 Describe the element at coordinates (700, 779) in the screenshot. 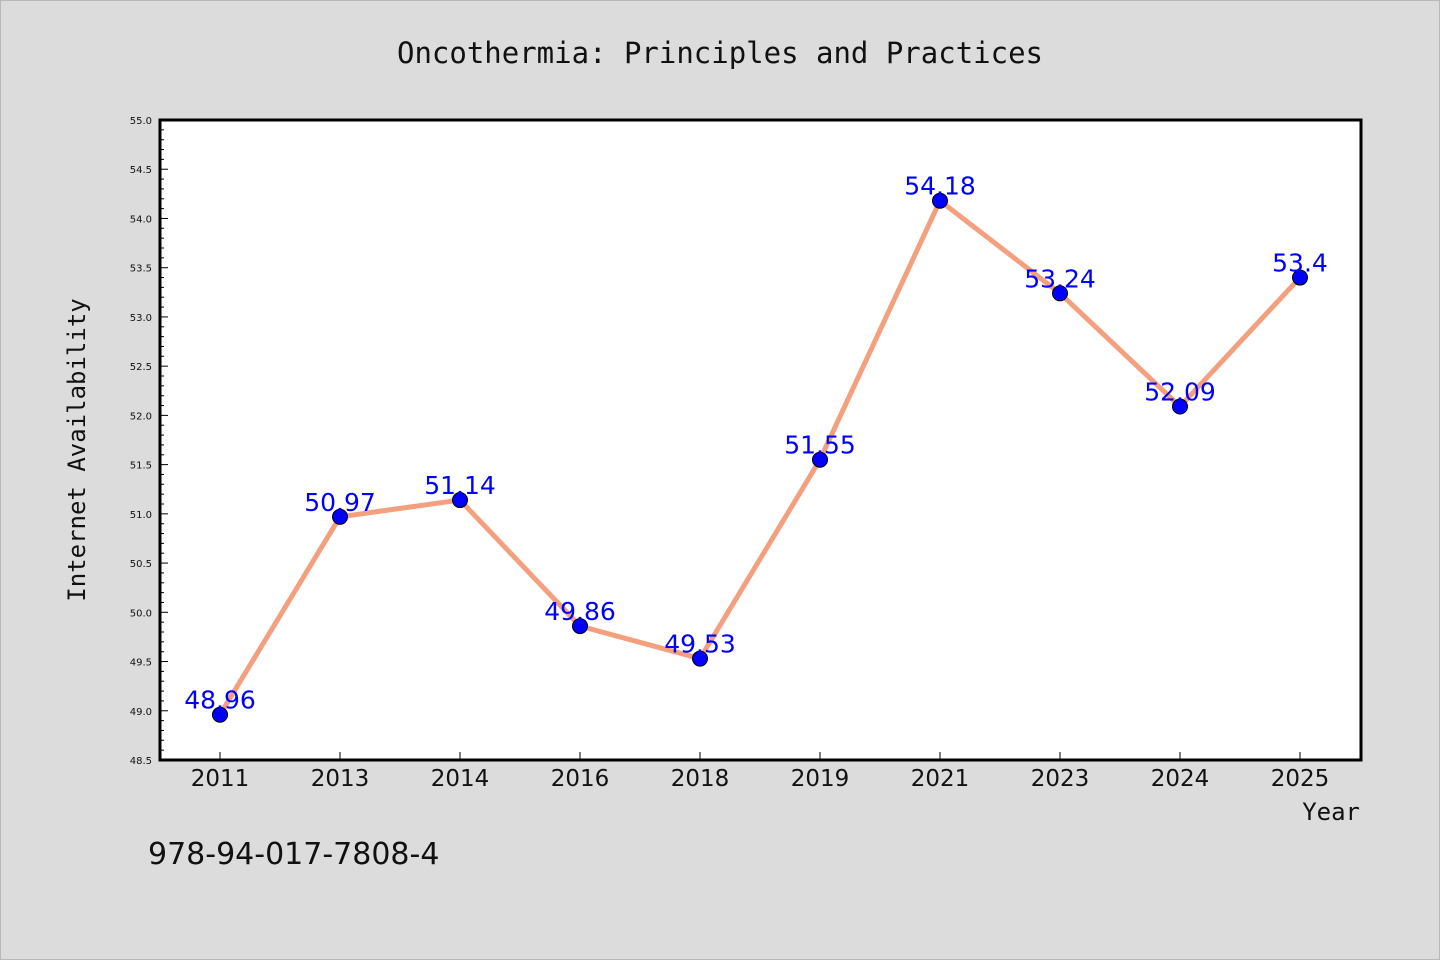

I see `x-tick-label: 2018` at that location.